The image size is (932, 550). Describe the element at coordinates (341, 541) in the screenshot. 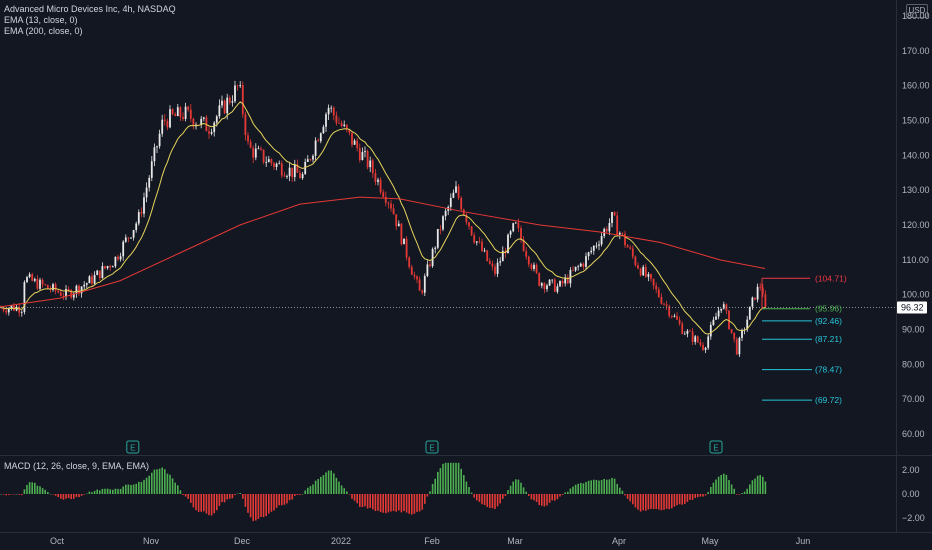

I see `time-tick-label: 2022` at that location.